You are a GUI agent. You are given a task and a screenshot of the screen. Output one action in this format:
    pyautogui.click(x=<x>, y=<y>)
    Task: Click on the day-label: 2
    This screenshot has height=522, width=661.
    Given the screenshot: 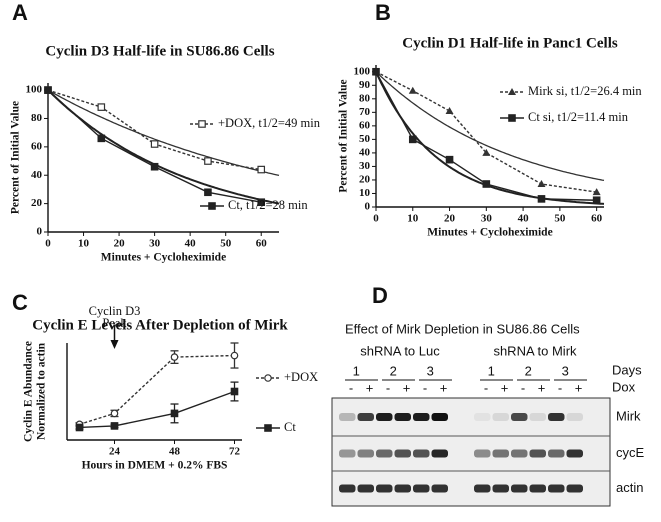 What is the action you would take?
    pyautogui.click(x=393, y=370)
    